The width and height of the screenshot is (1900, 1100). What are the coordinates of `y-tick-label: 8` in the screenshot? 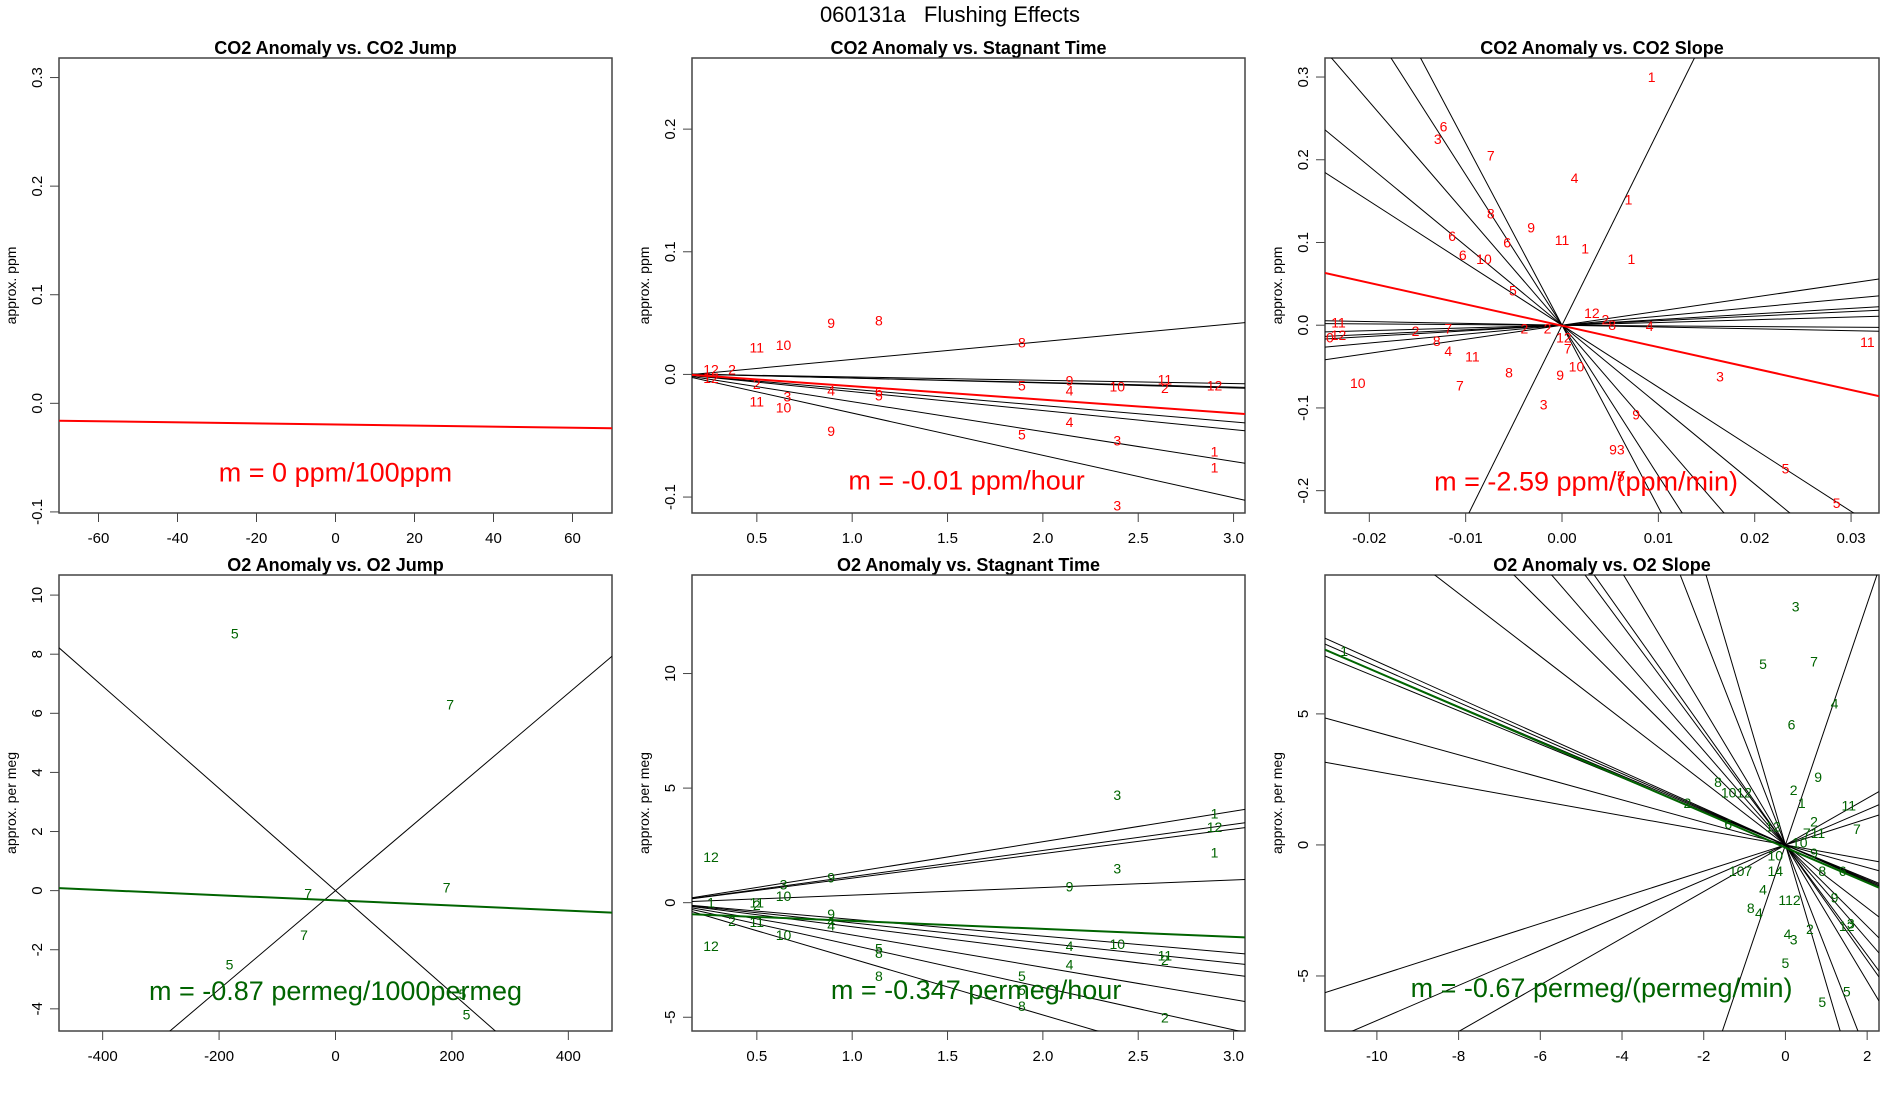 It's located at (37, 654).